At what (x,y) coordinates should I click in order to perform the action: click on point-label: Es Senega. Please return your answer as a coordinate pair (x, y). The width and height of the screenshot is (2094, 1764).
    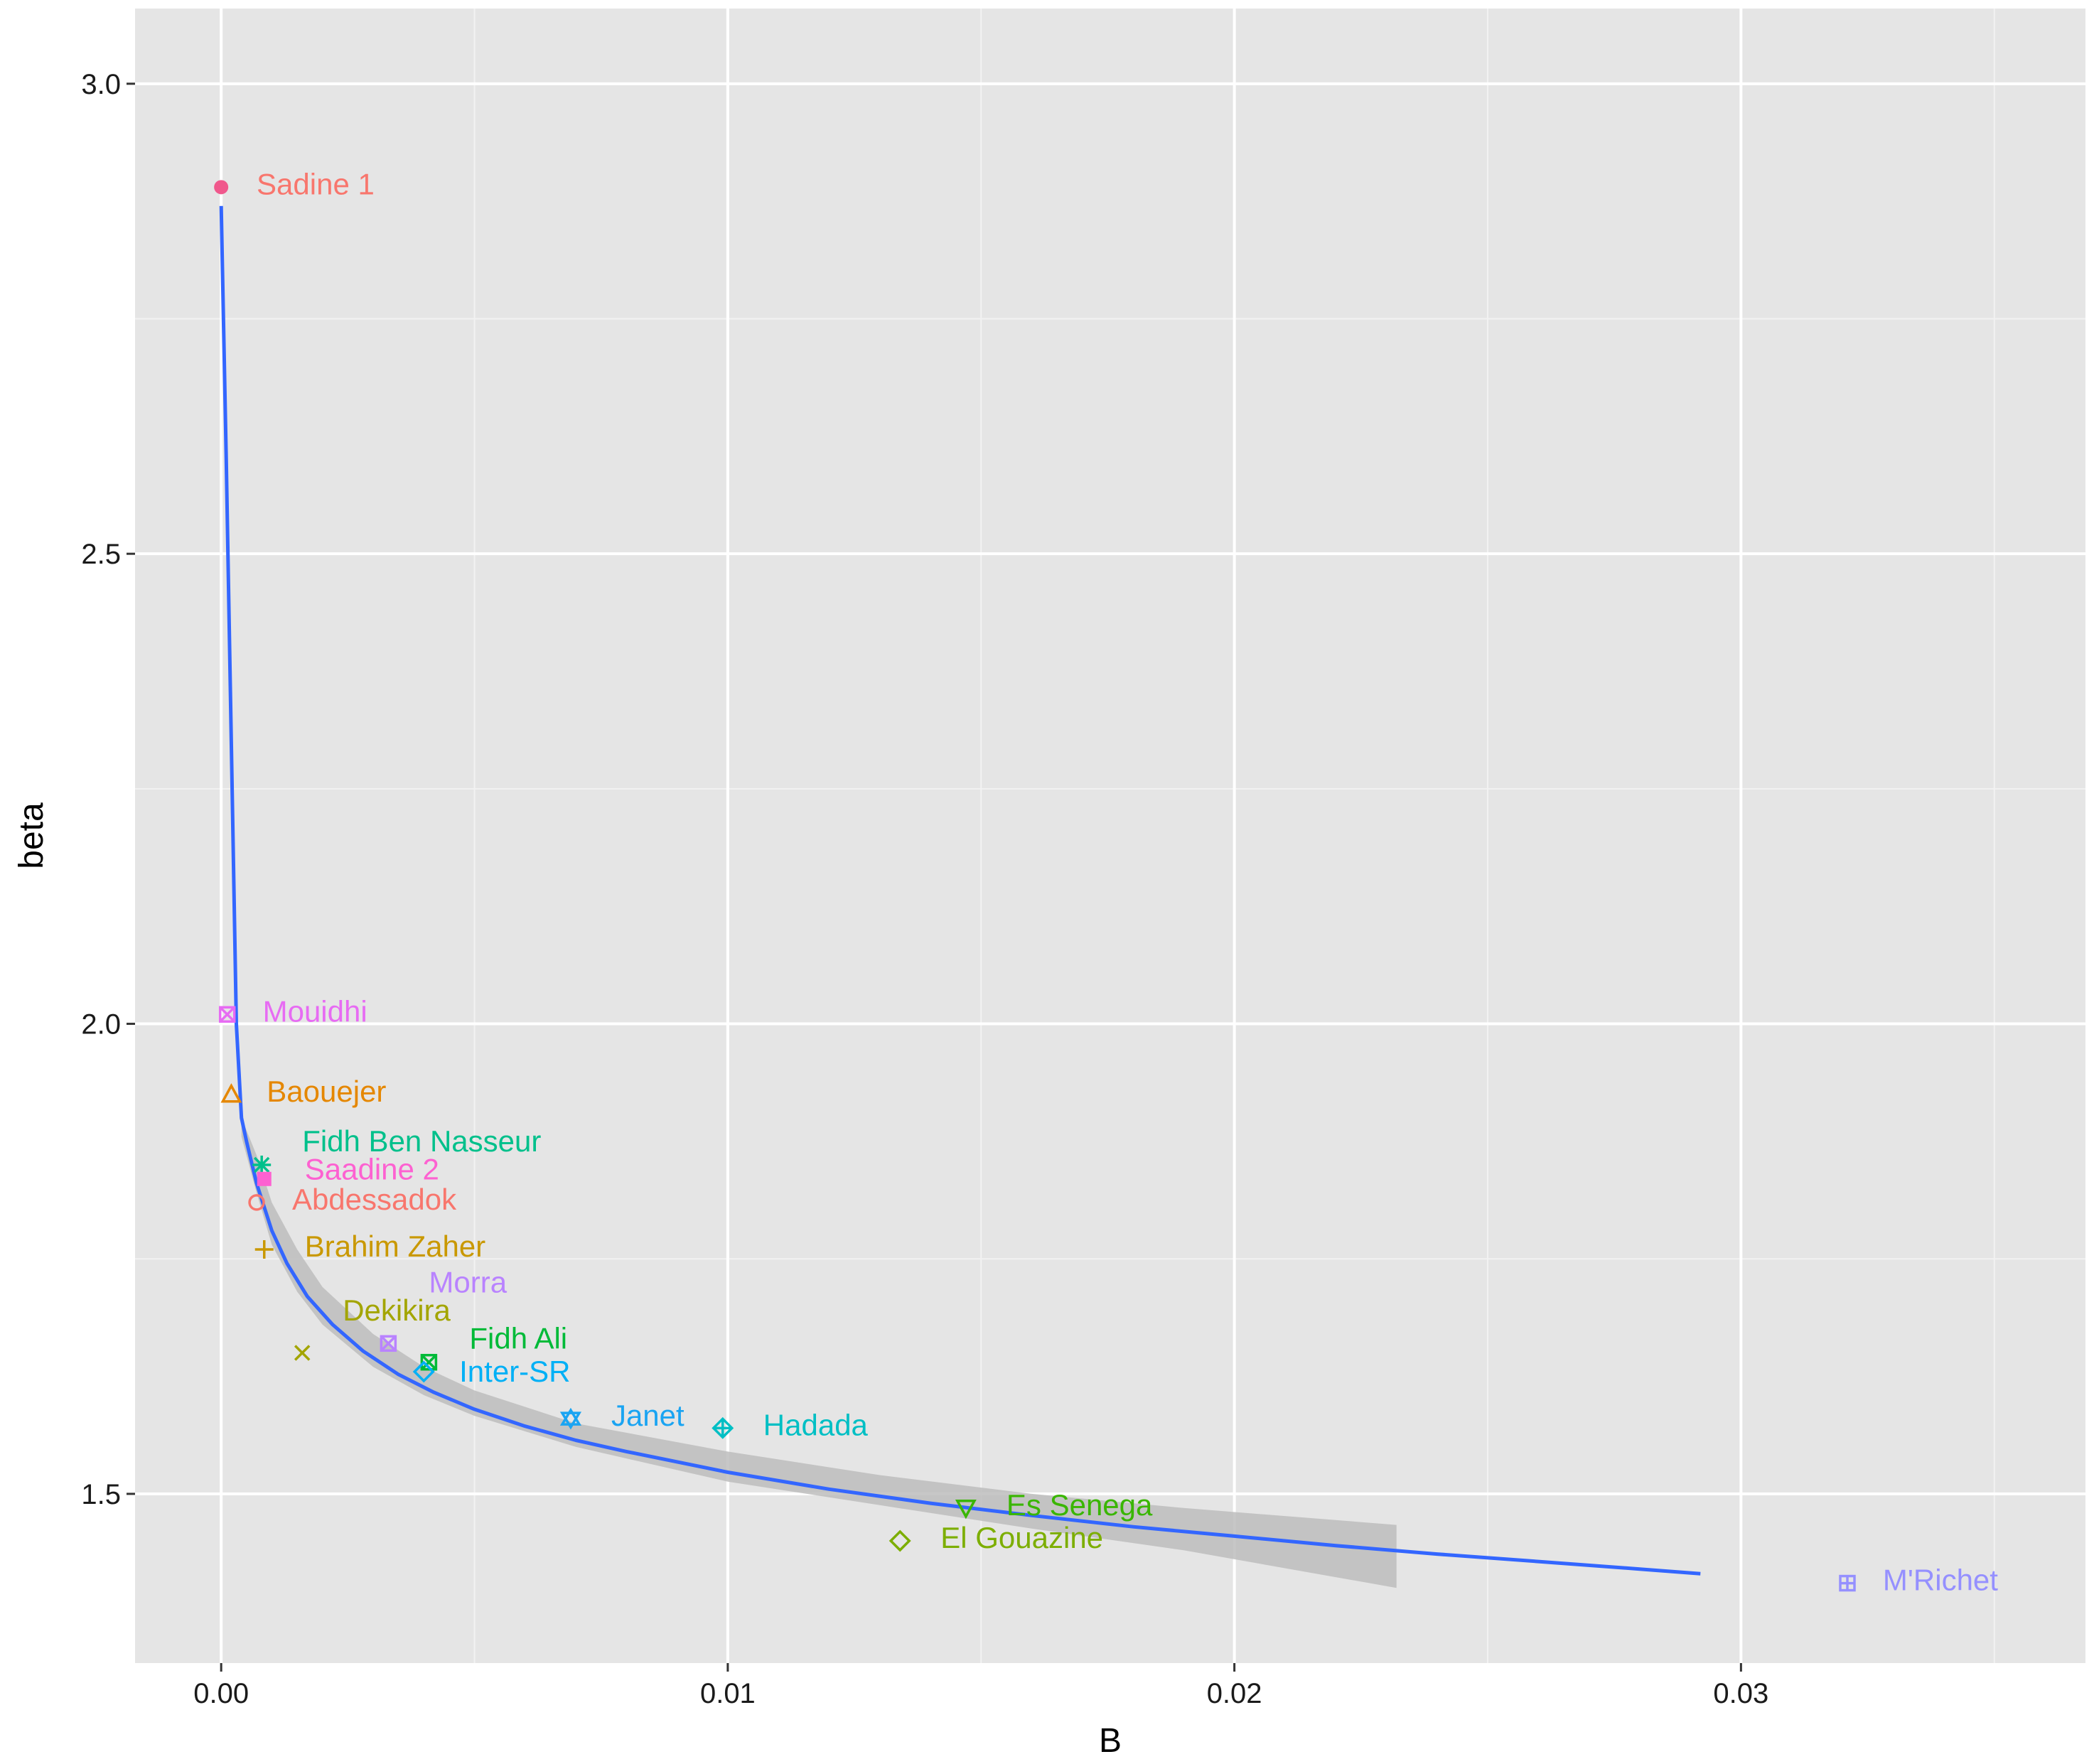
    Looking at the image, I should click on (1079, 1505).